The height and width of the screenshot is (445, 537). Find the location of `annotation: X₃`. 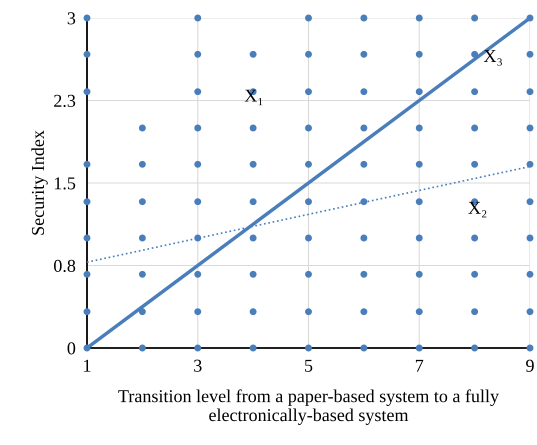

annotation: X₃ is located at coordinates (493, 58).